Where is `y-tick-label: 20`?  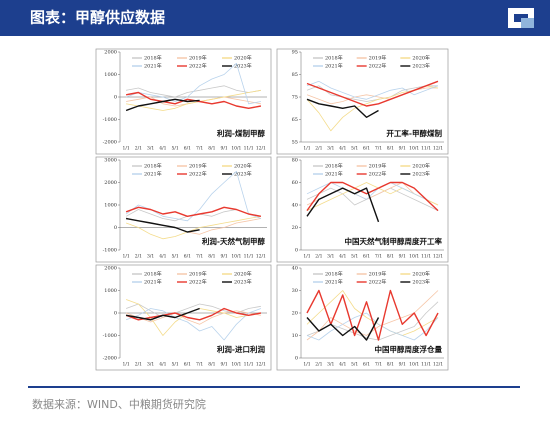 y-tick-label: 20 is located at coordinates (295, 228).